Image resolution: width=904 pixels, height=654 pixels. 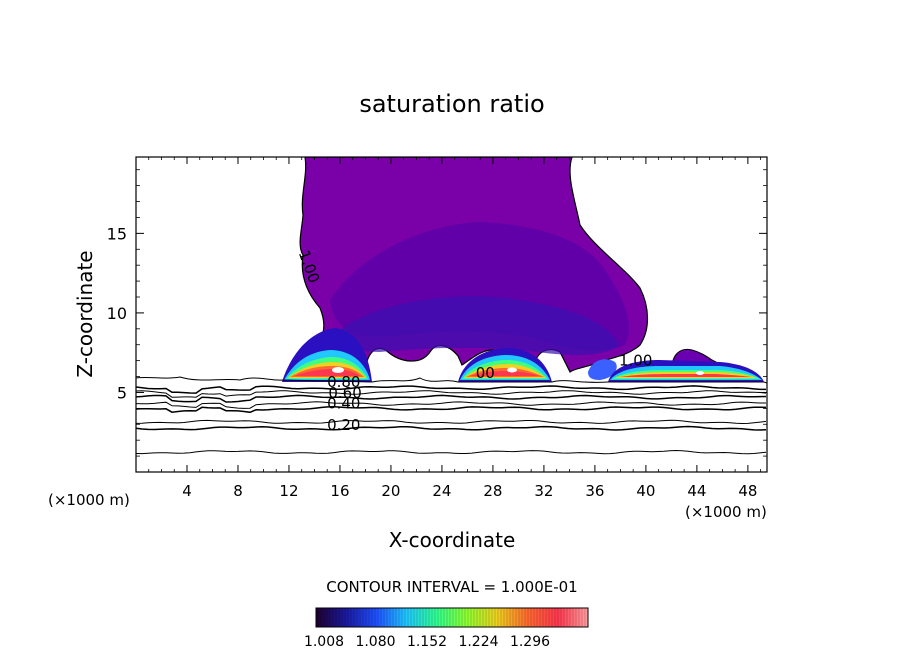 What do you see at coordinates (339, 491) in the screenshot?
I see `x-tick-label: 16` at bounding box center [339, 491].